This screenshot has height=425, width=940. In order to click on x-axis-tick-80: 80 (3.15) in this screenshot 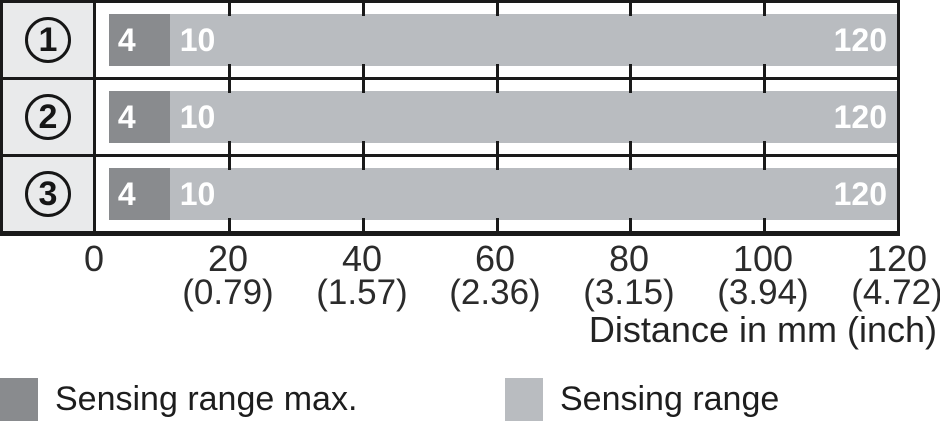, I will do `click(629, 275)`.